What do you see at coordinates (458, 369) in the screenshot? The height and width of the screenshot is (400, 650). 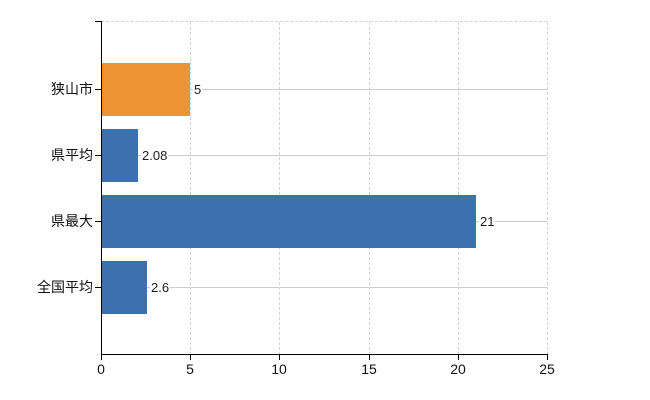 I see `x-tick-label: 20` at bounding box center [458, 369].